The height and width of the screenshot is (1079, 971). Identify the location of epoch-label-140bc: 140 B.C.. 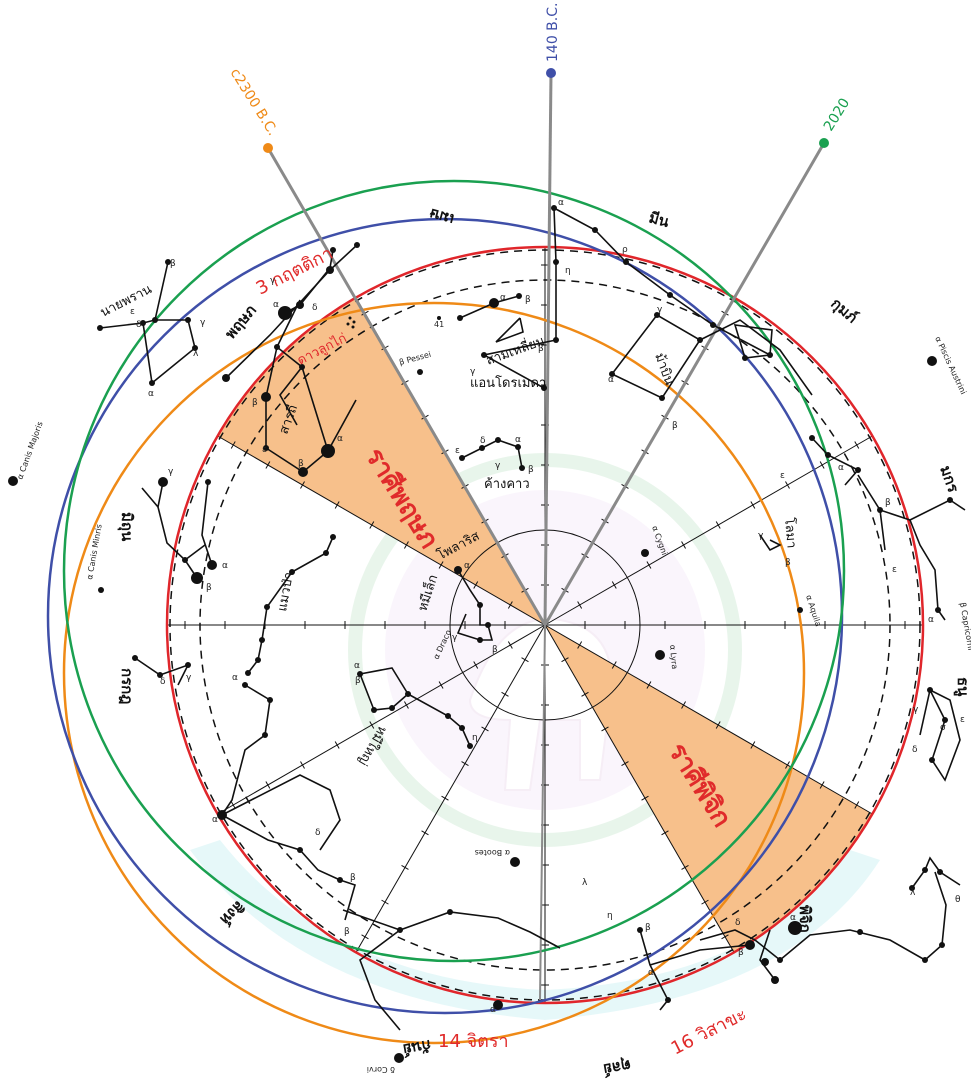
(553, 32).